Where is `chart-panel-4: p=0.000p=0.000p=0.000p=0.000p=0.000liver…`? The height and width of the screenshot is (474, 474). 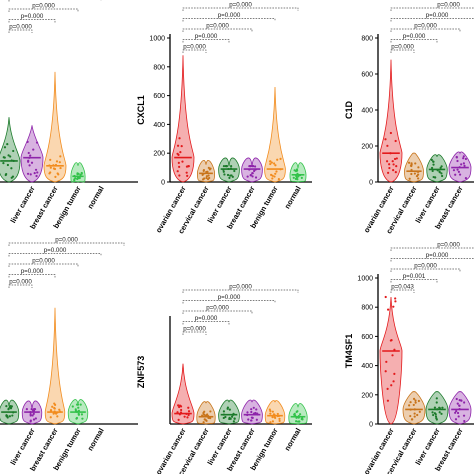 chart-panel-4: p=0.000p=0.000p=0.000p=0.000p=0.000liver… is located at coordinates (69, 355).